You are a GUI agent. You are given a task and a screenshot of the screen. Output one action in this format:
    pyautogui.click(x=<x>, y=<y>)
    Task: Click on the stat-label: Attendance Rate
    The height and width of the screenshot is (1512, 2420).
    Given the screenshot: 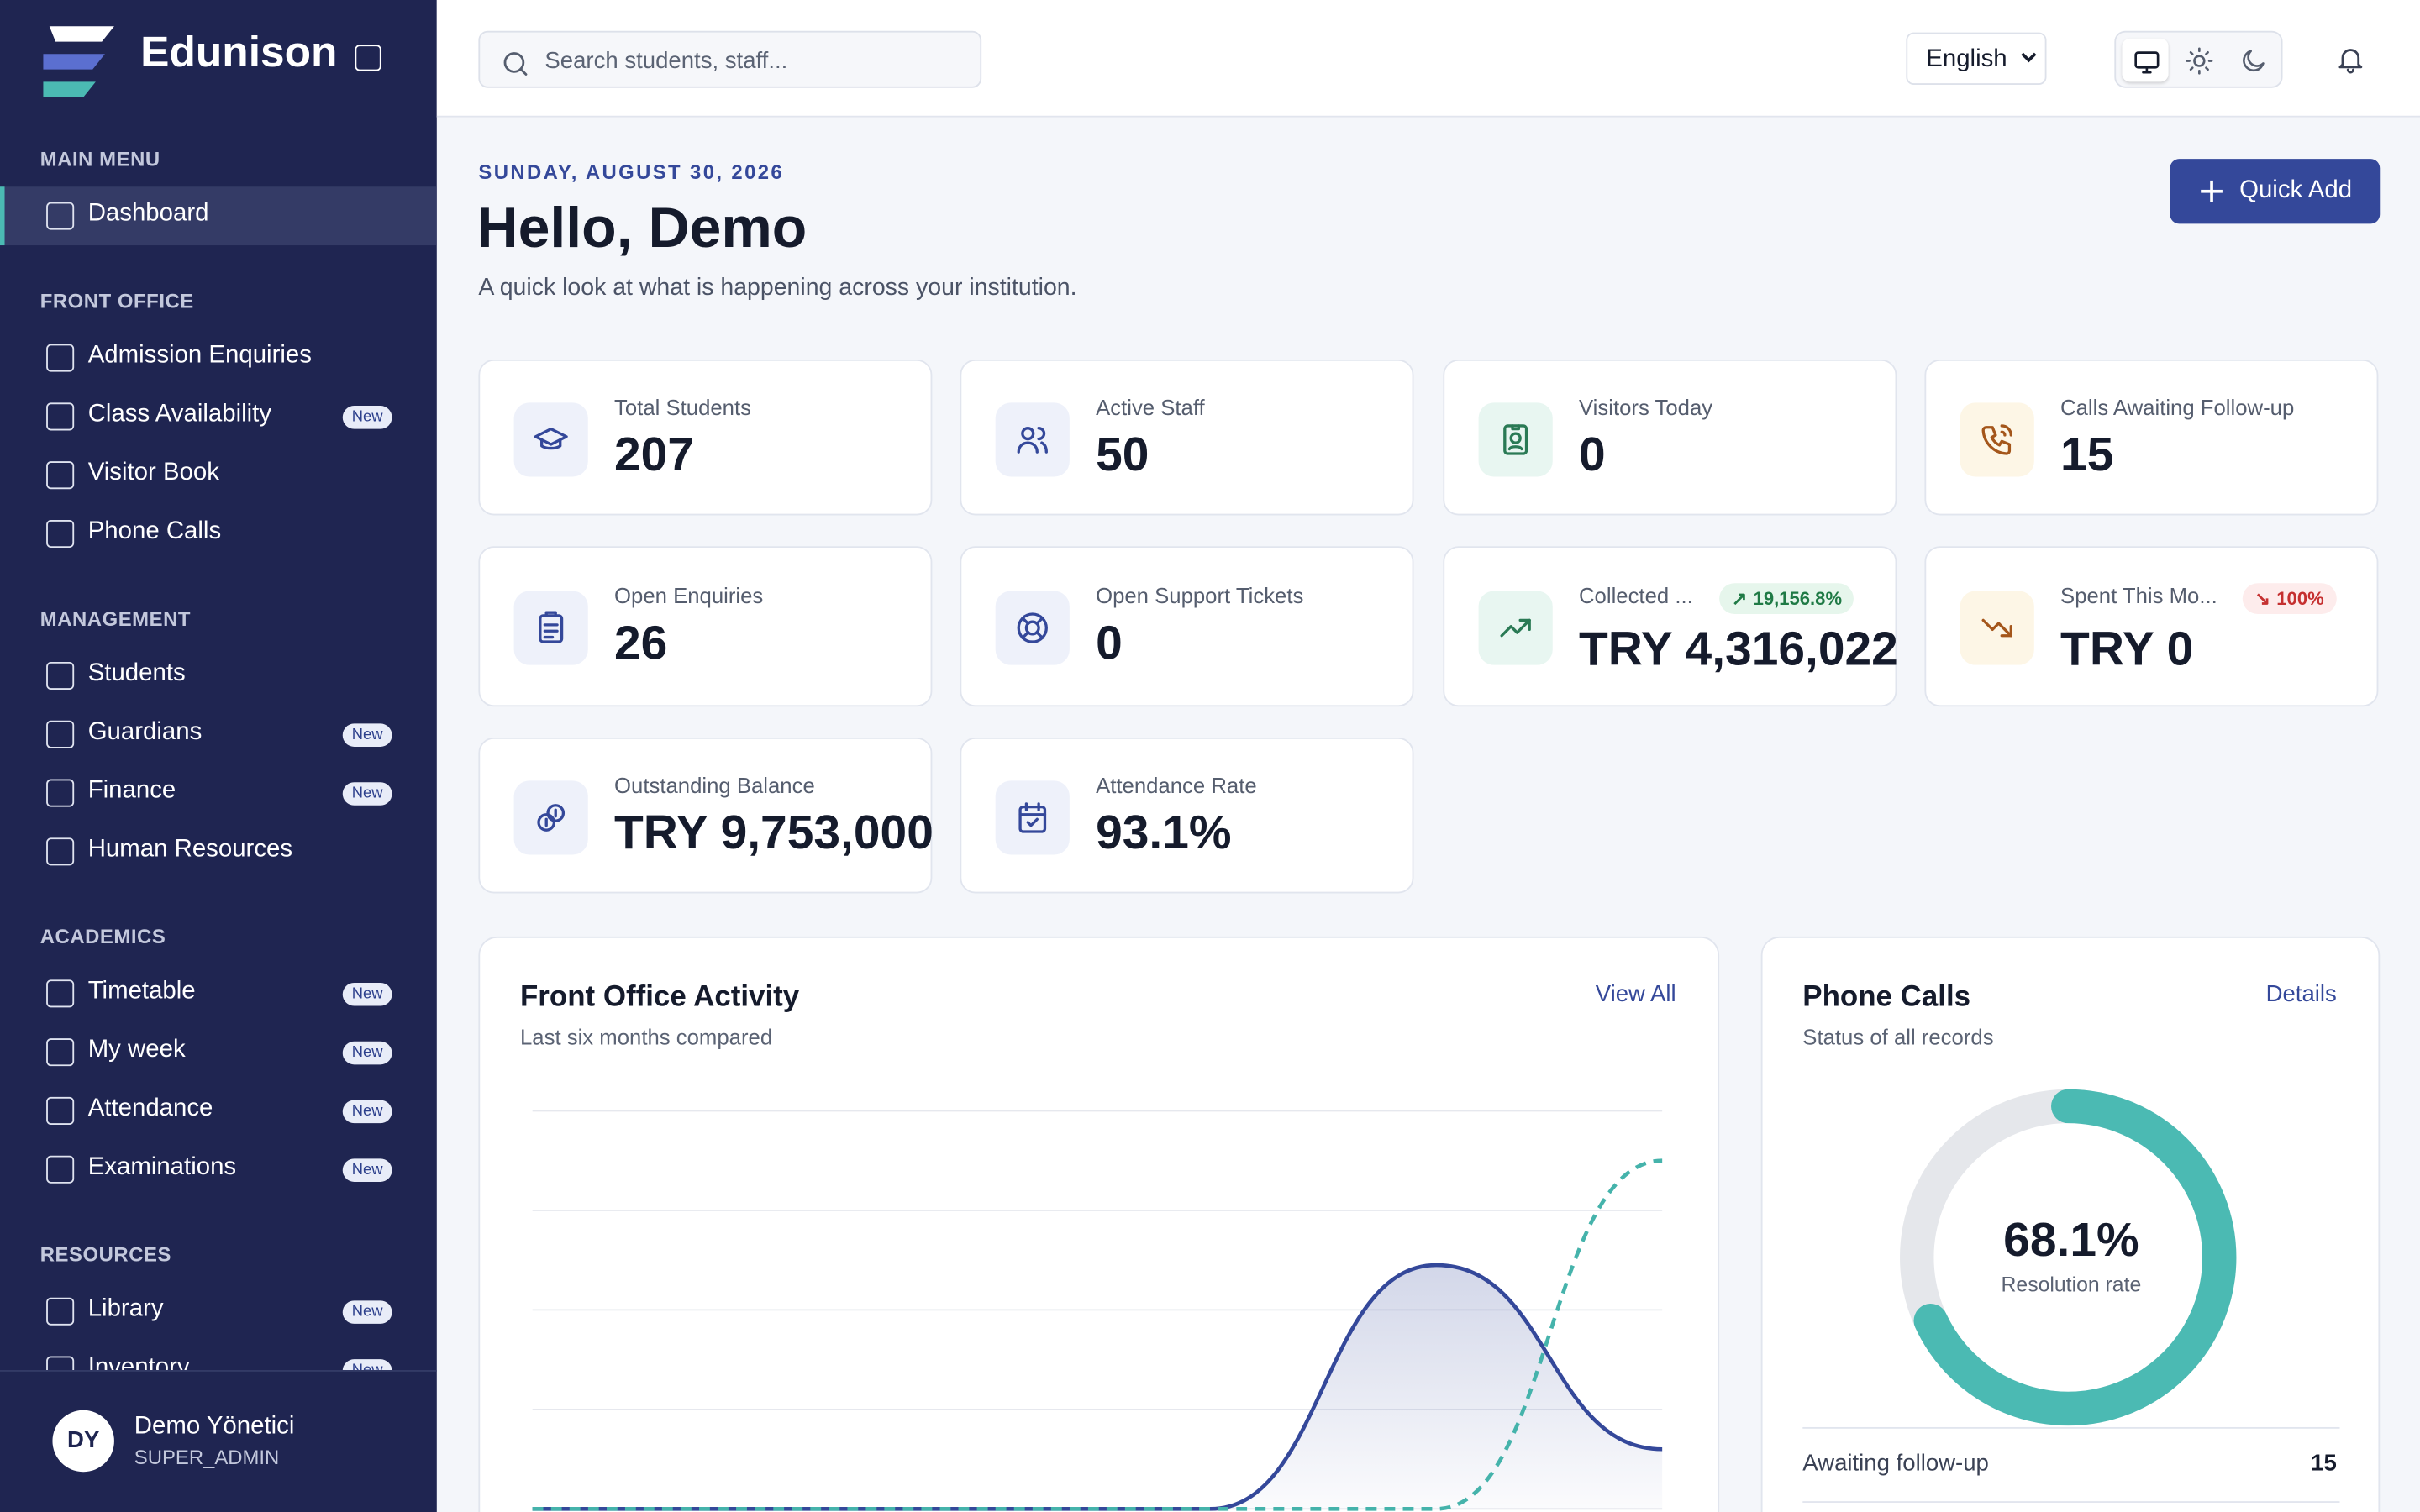 What is the action you would take?
    pyautogui.click(x=1176, y=784)
    